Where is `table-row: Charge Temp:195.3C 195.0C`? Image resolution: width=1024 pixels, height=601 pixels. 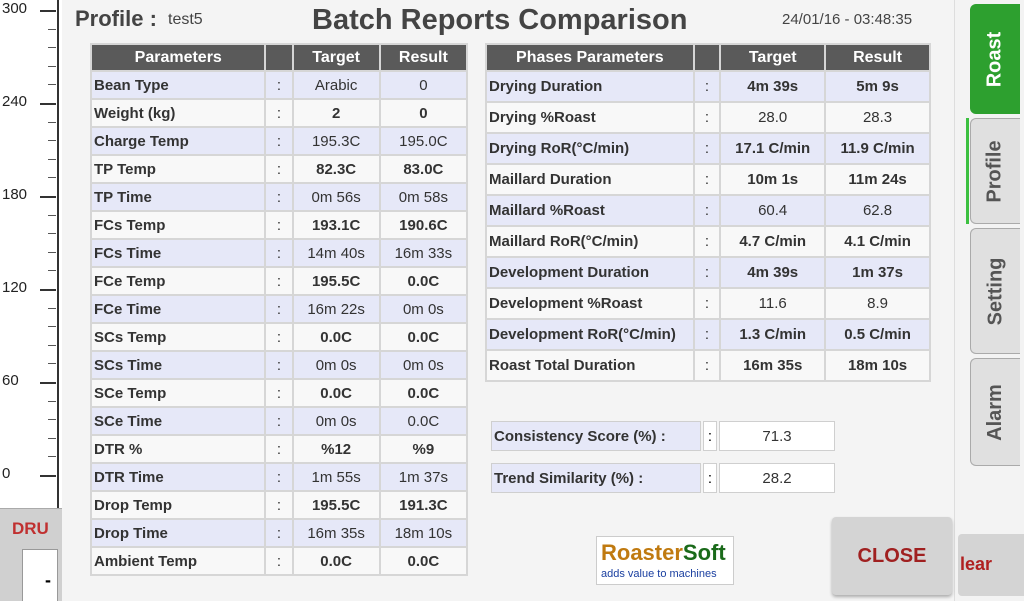
table-row: Charge Temp:195.3C 195.0C is located at coordinates (279, 141).